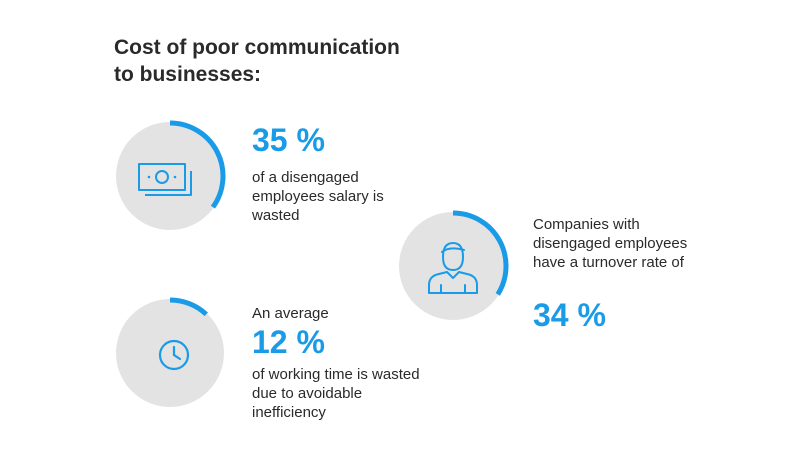  What do you see at coordinates (174, 355) in the screenshot?
I see `clock-icon` at bounding box center [174, 355].